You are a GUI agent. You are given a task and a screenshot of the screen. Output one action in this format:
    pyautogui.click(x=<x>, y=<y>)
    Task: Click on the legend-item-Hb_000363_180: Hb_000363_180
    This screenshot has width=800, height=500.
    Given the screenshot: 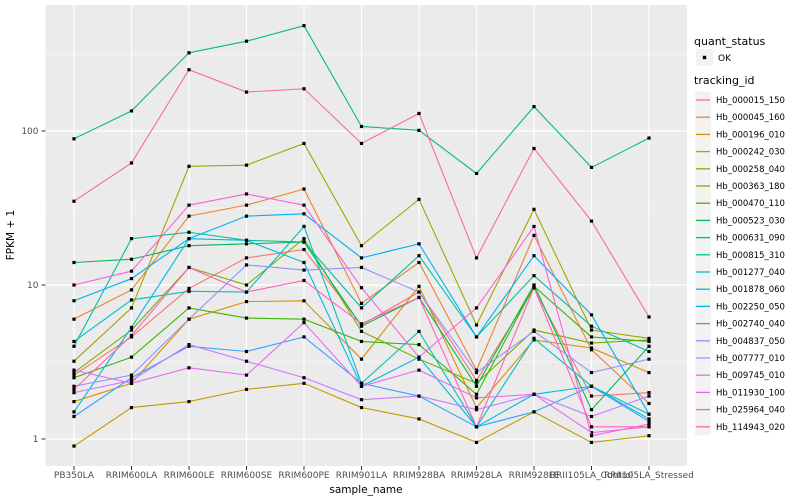 What is the action you would take?
    pyautogui.click(x=740, y=186)
    